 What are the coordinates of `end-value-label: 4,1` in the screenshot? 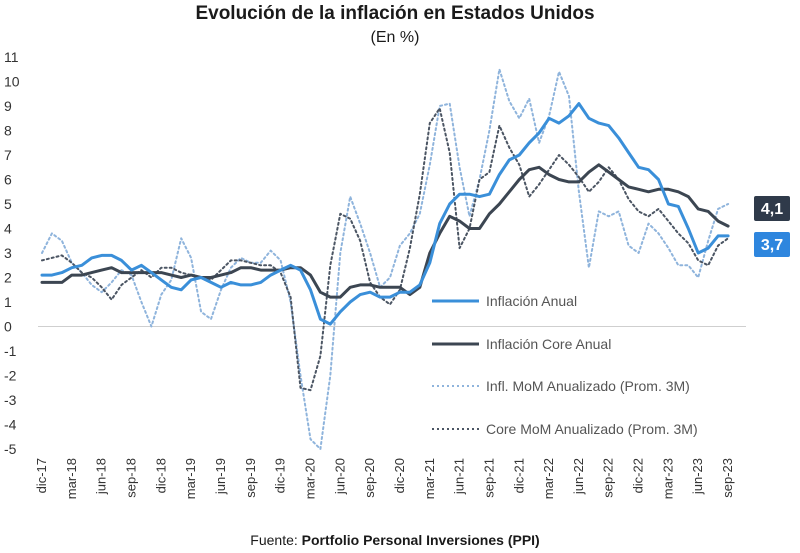 It's located at (772, 209).